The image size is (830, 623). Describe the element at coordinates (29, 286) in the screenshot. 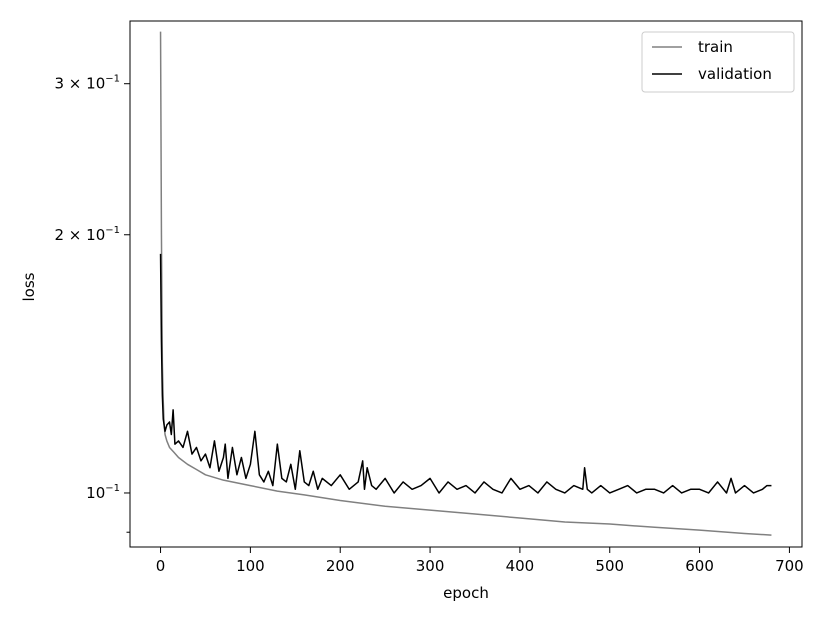

I see `y-axis-label: loss` at that location.